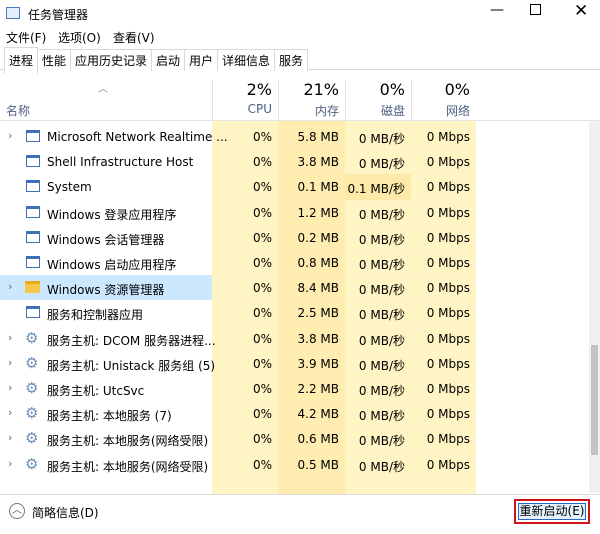 The width and height of the screenshot is (600, 534). What do you see at coordinates (300, 514) in the screenshot?
I see `footer` at bounding box center [300, 514].